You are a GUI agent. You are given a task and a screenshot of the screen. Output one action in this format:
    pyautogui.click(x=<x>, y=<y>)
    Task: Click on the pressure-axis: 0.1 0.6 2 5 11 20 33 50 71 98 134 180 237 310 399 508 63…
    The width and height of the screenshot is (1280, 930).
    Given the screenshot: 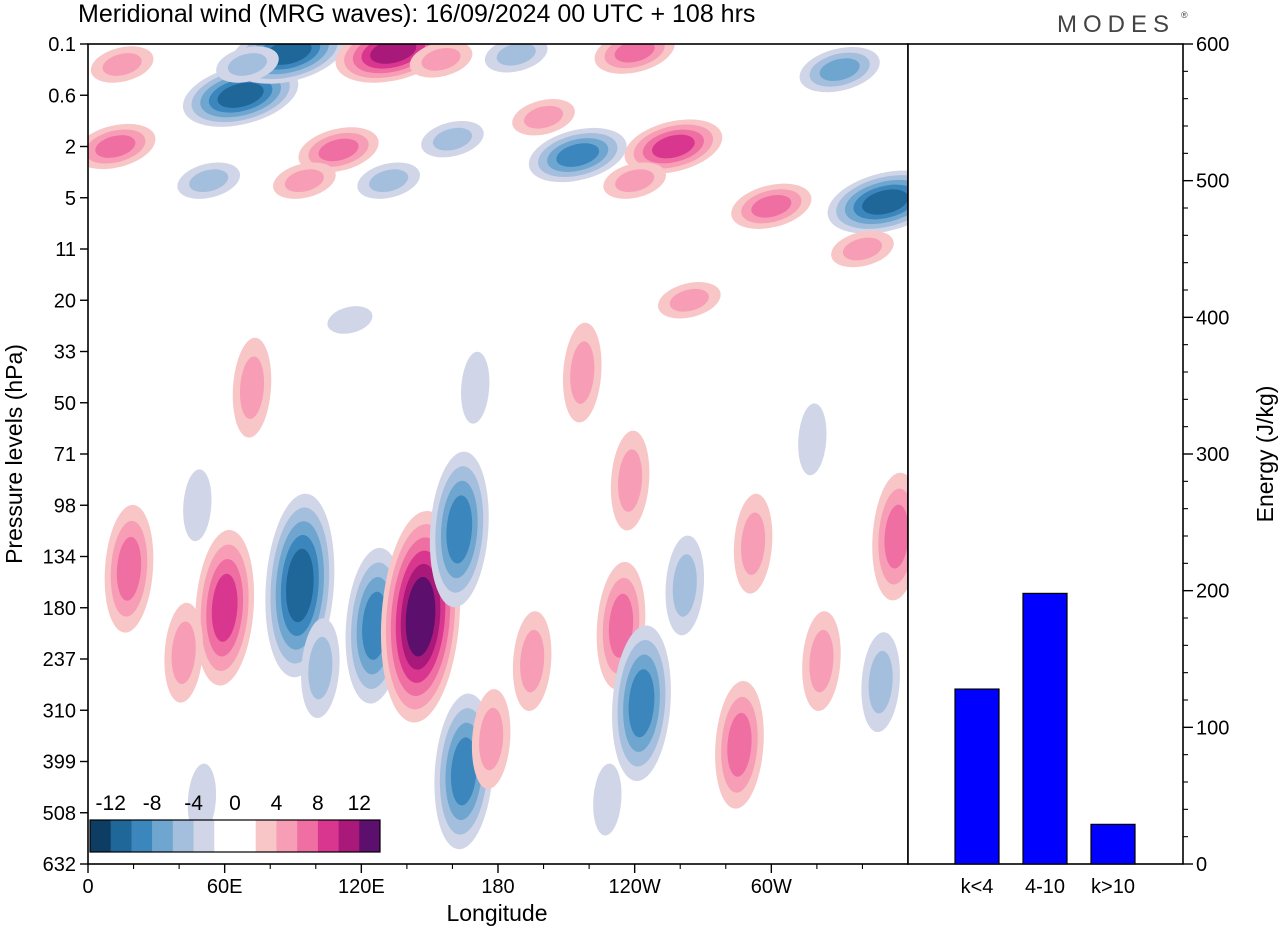 What is the action you would take?
    pyautogui.click(x=65, y=455)
    